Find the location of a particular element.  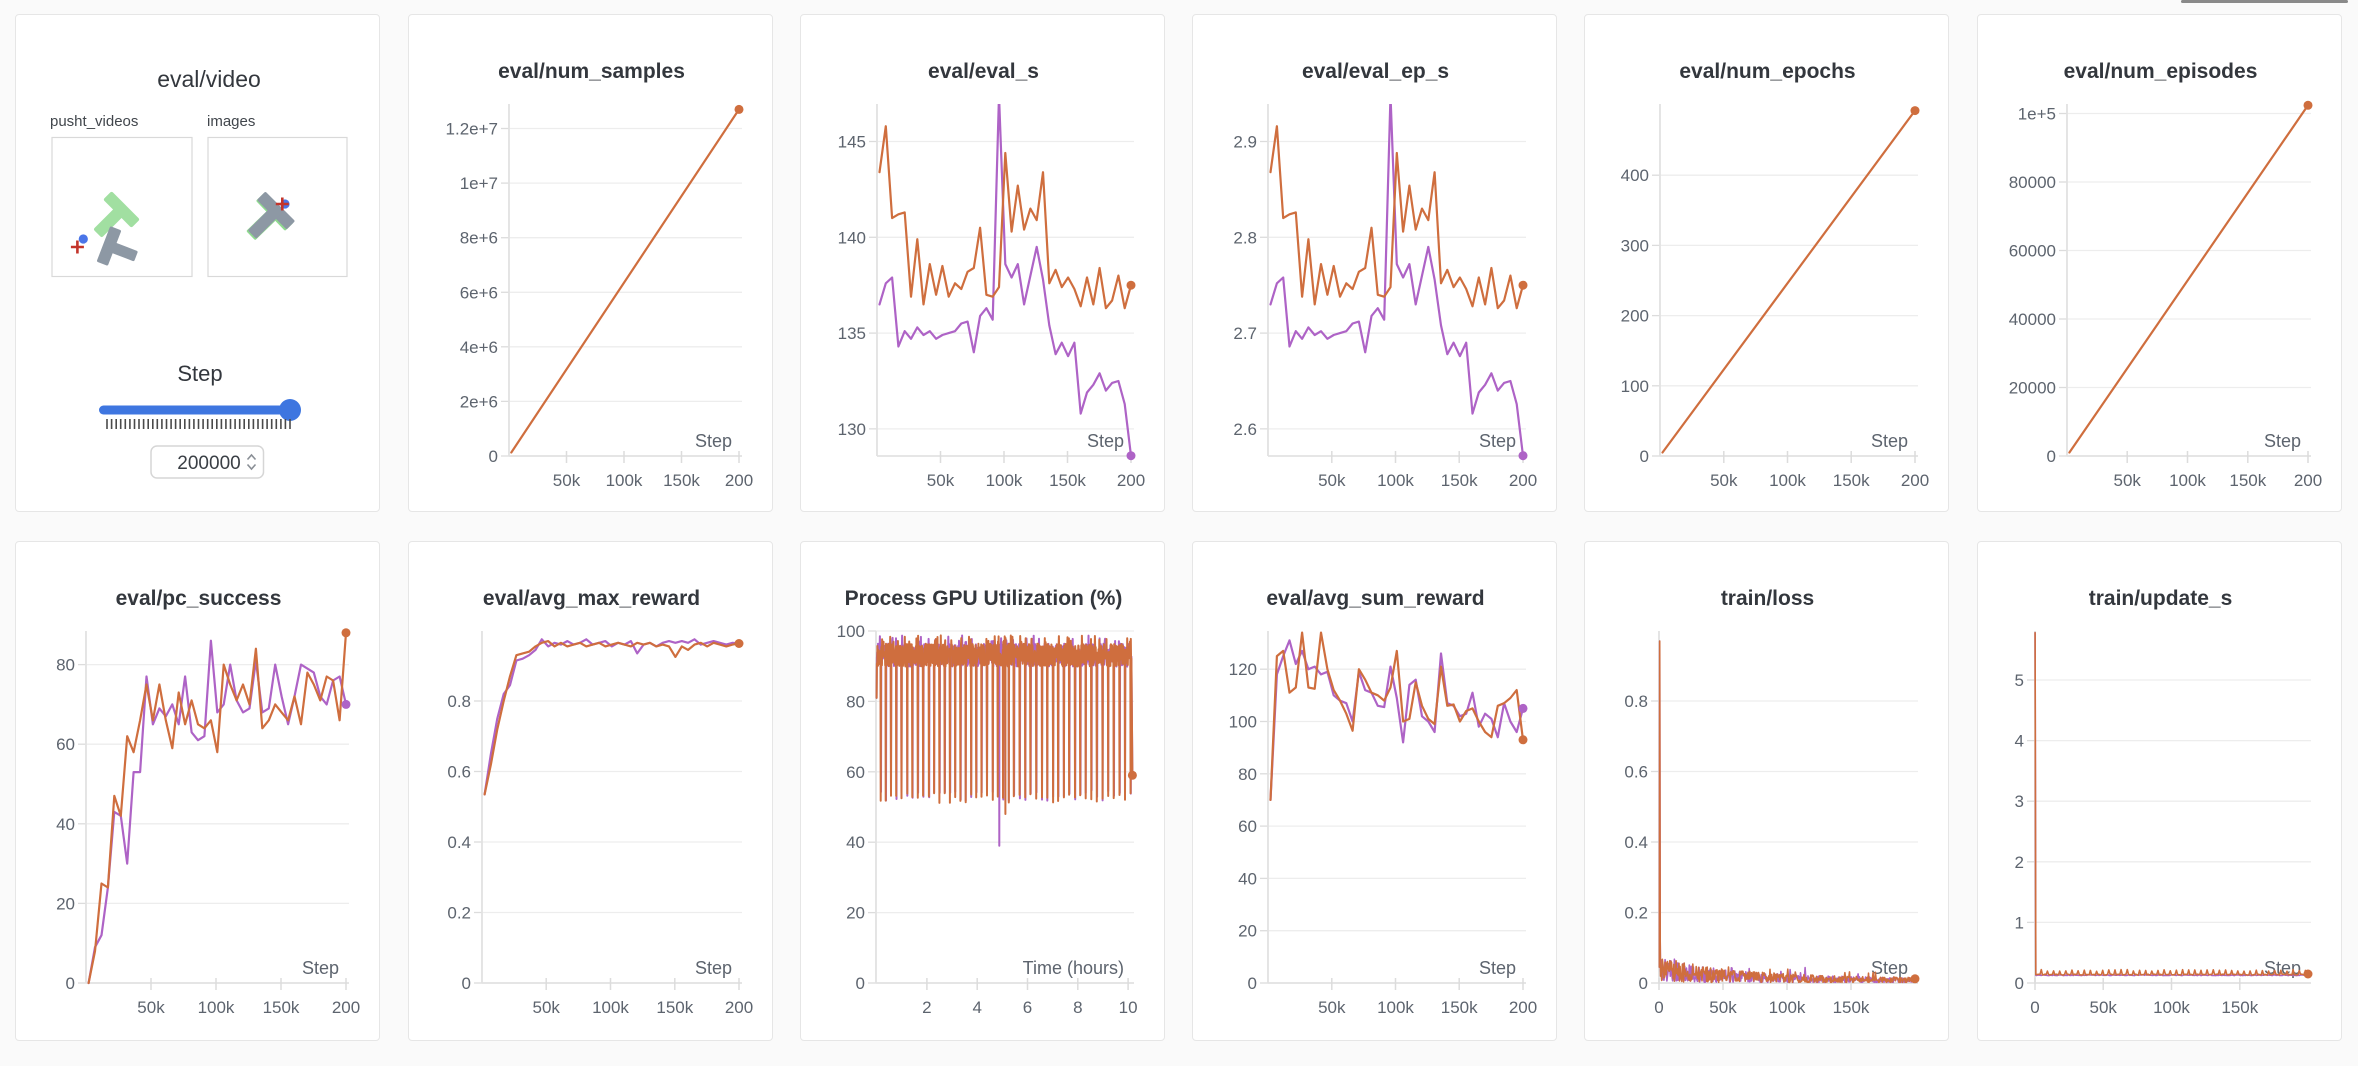

svg-text: eval/eval_ep_s is located at coordinates (1375, 71).